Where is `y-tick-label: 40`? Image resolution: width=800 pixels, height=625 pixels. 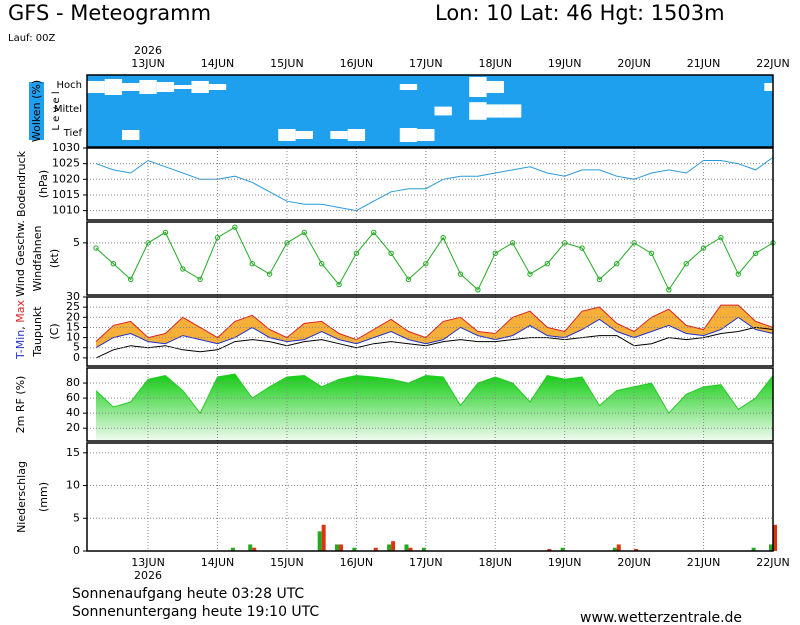
y-tick-label: 40 is located at coordinates (73, 412).